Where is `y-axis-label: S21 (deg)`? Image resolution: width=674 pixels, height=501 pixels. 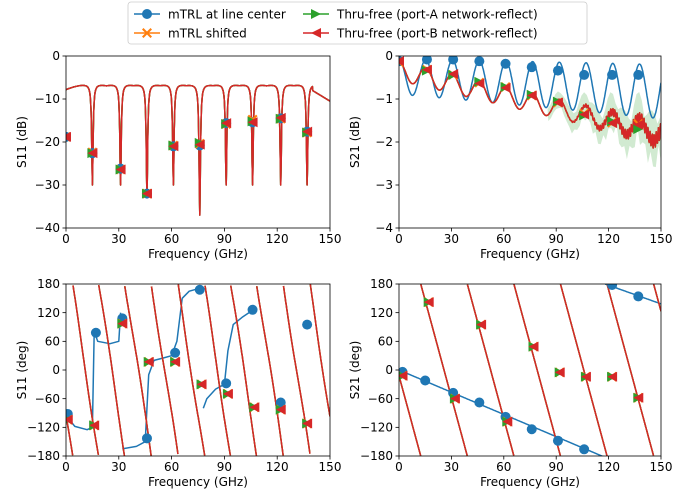
y-axis-label: S21 (deg) is located at coordinates (355, 370).